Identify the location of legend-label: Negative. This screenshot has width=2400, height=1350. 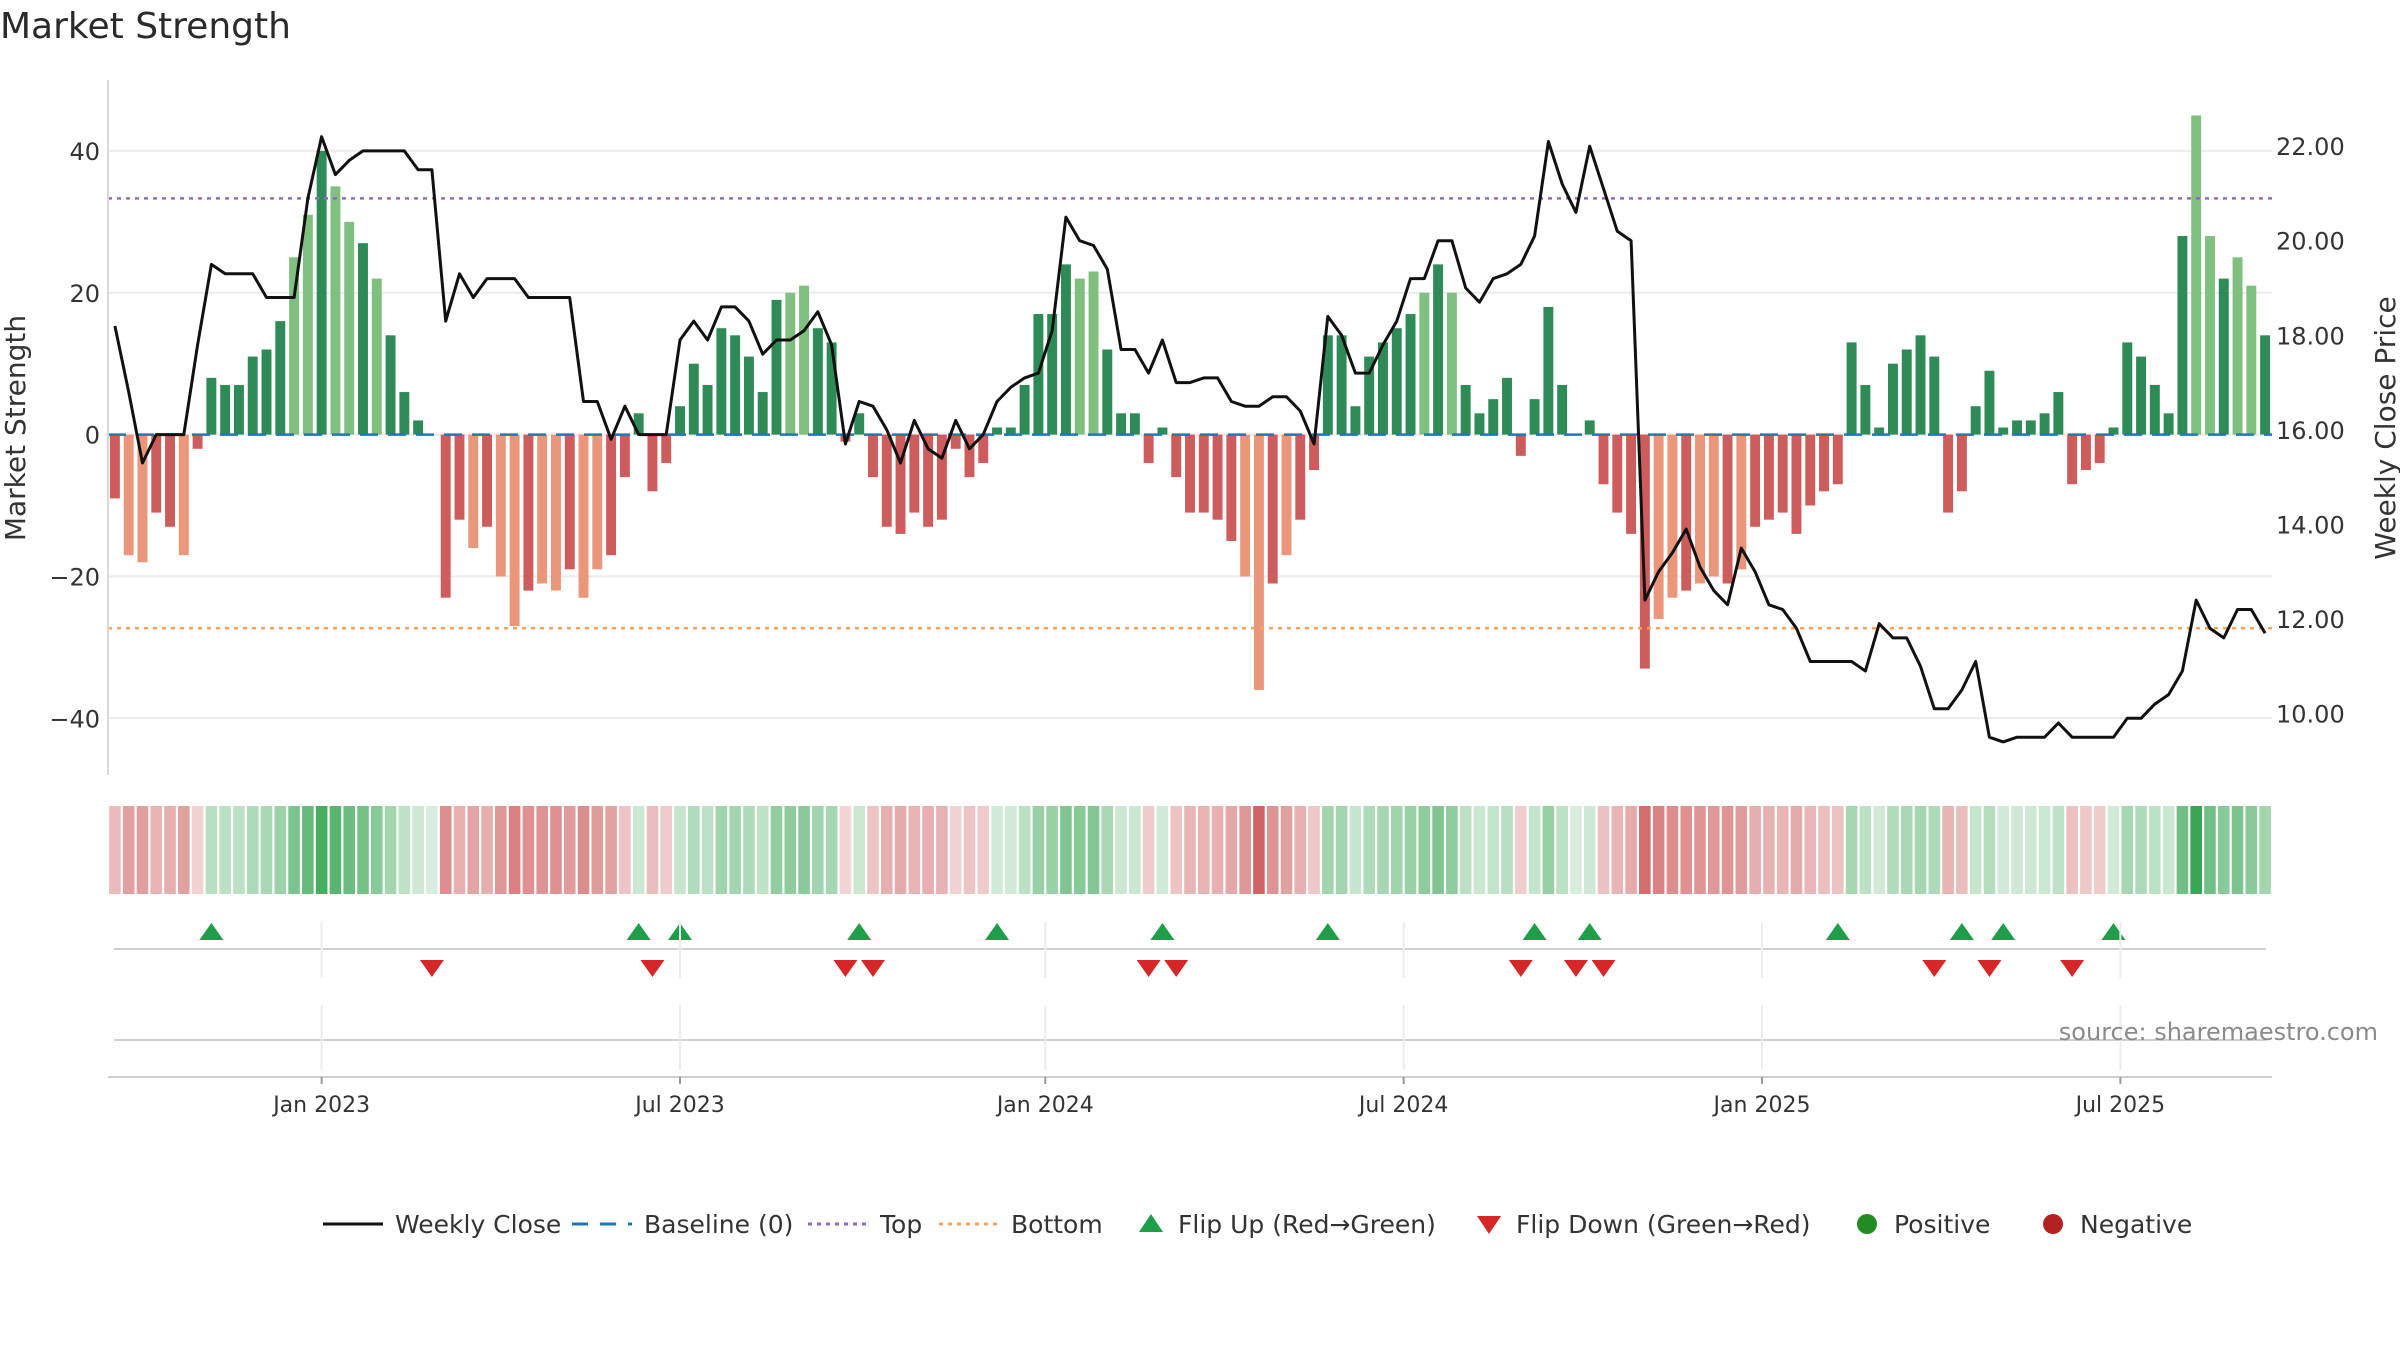
(2136, 1224).